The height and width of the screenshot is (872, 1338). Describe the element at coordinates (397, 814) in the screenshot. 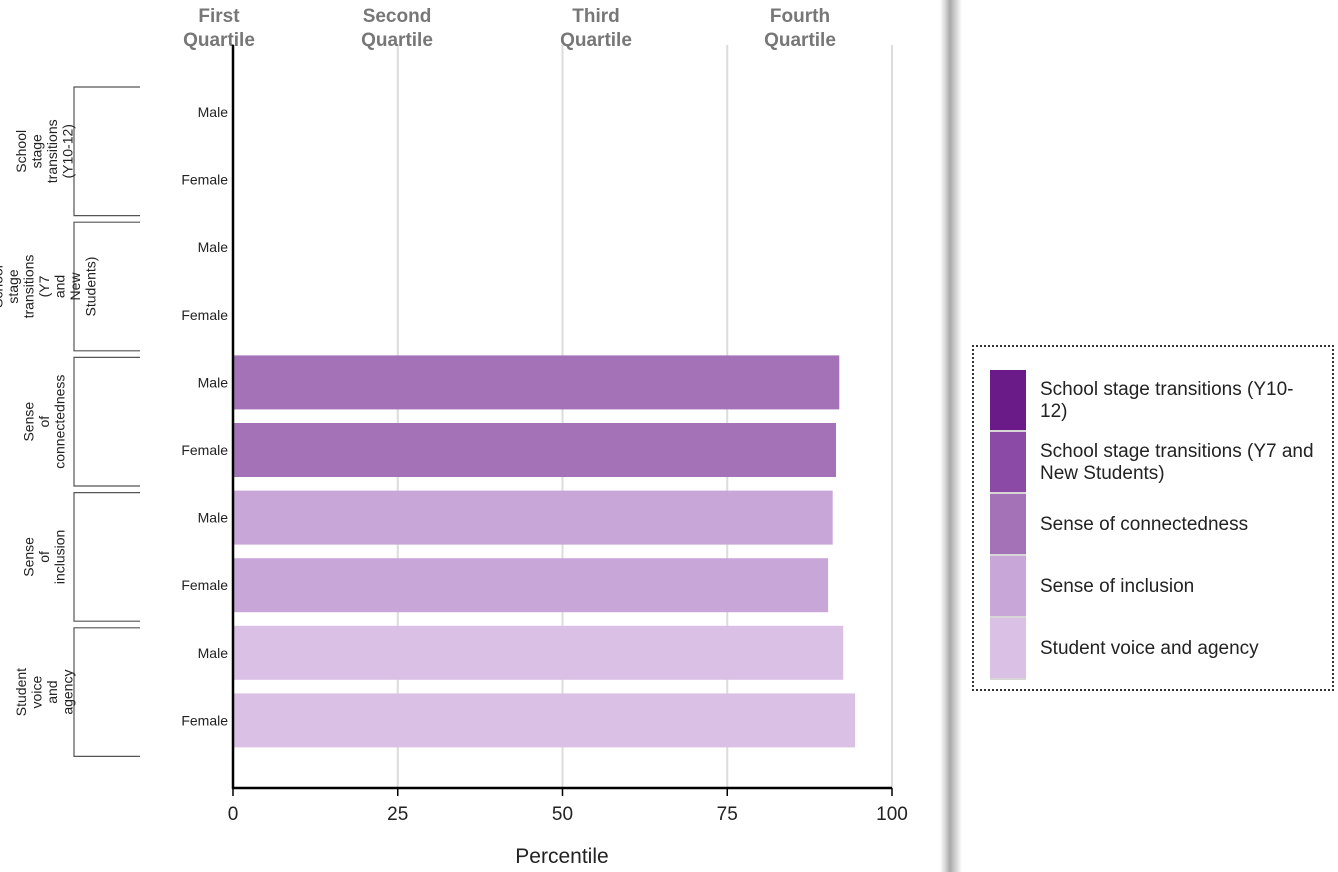

I see `x-tick-label: 25` at that location.